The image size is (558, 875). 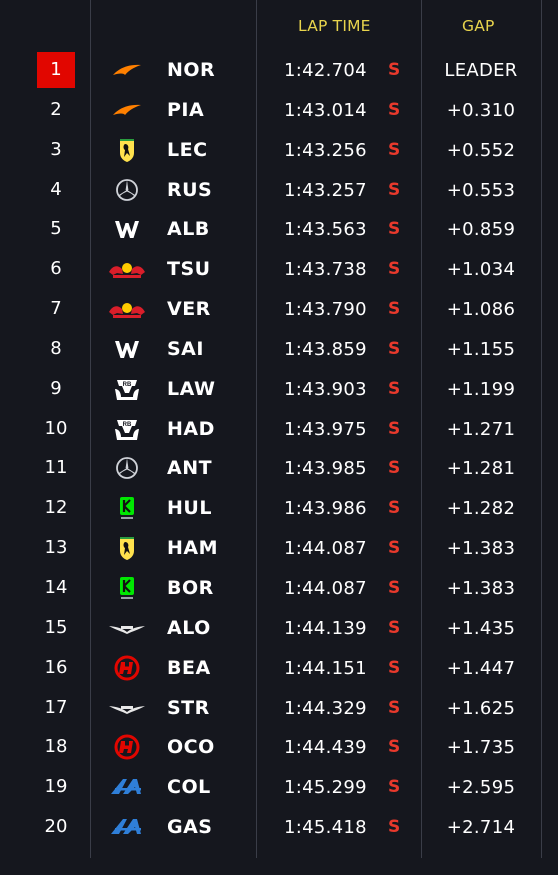 I want to click on lap-time: 1:42.704, so click(x=325, y=70).